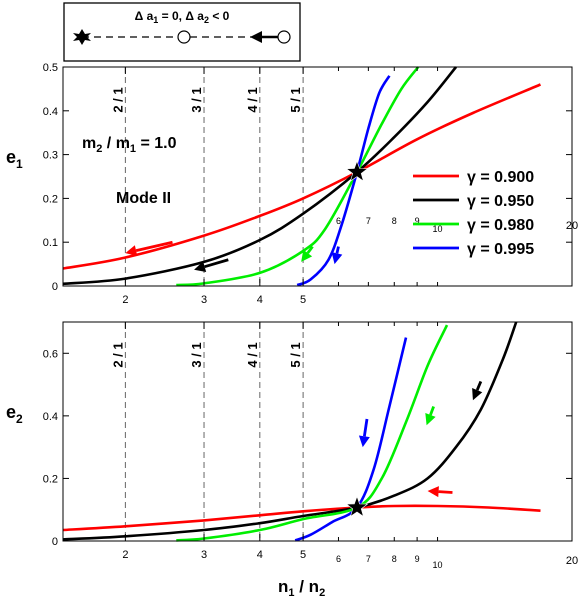  I want to click on left-arrow-icon, so click(256, 37).